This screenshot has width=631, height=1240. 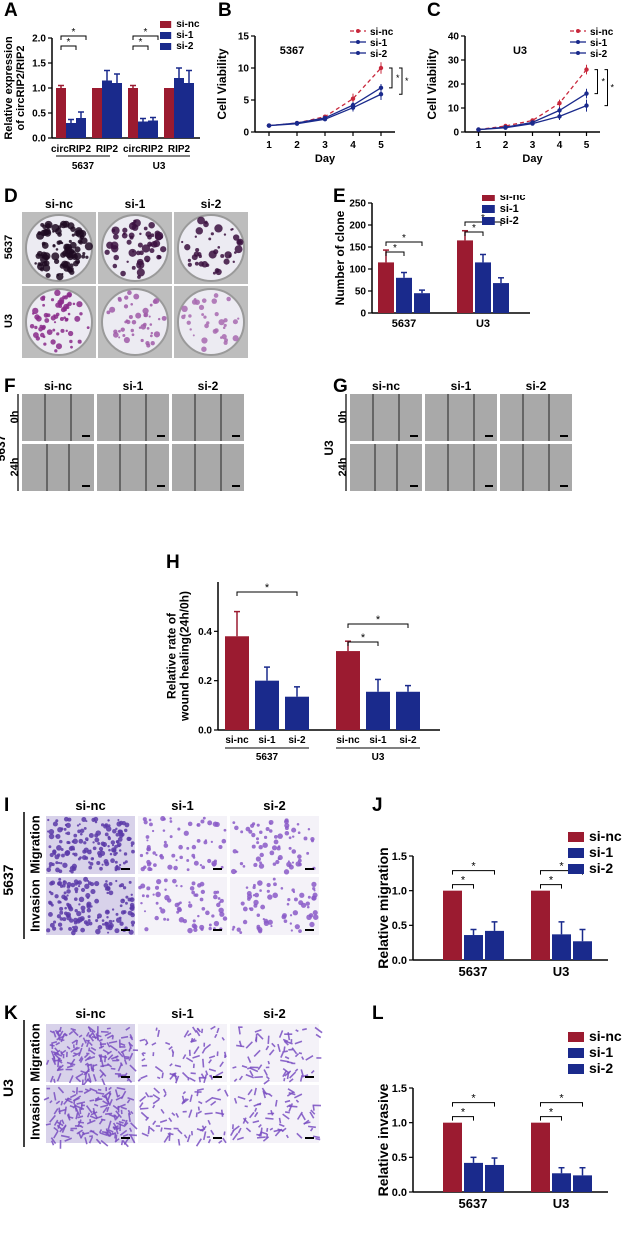 What do you see at coordinates (399, 1193) in the screenshot?
I see `y-tick-label: 0.0` at bounding box center [399, 1193].